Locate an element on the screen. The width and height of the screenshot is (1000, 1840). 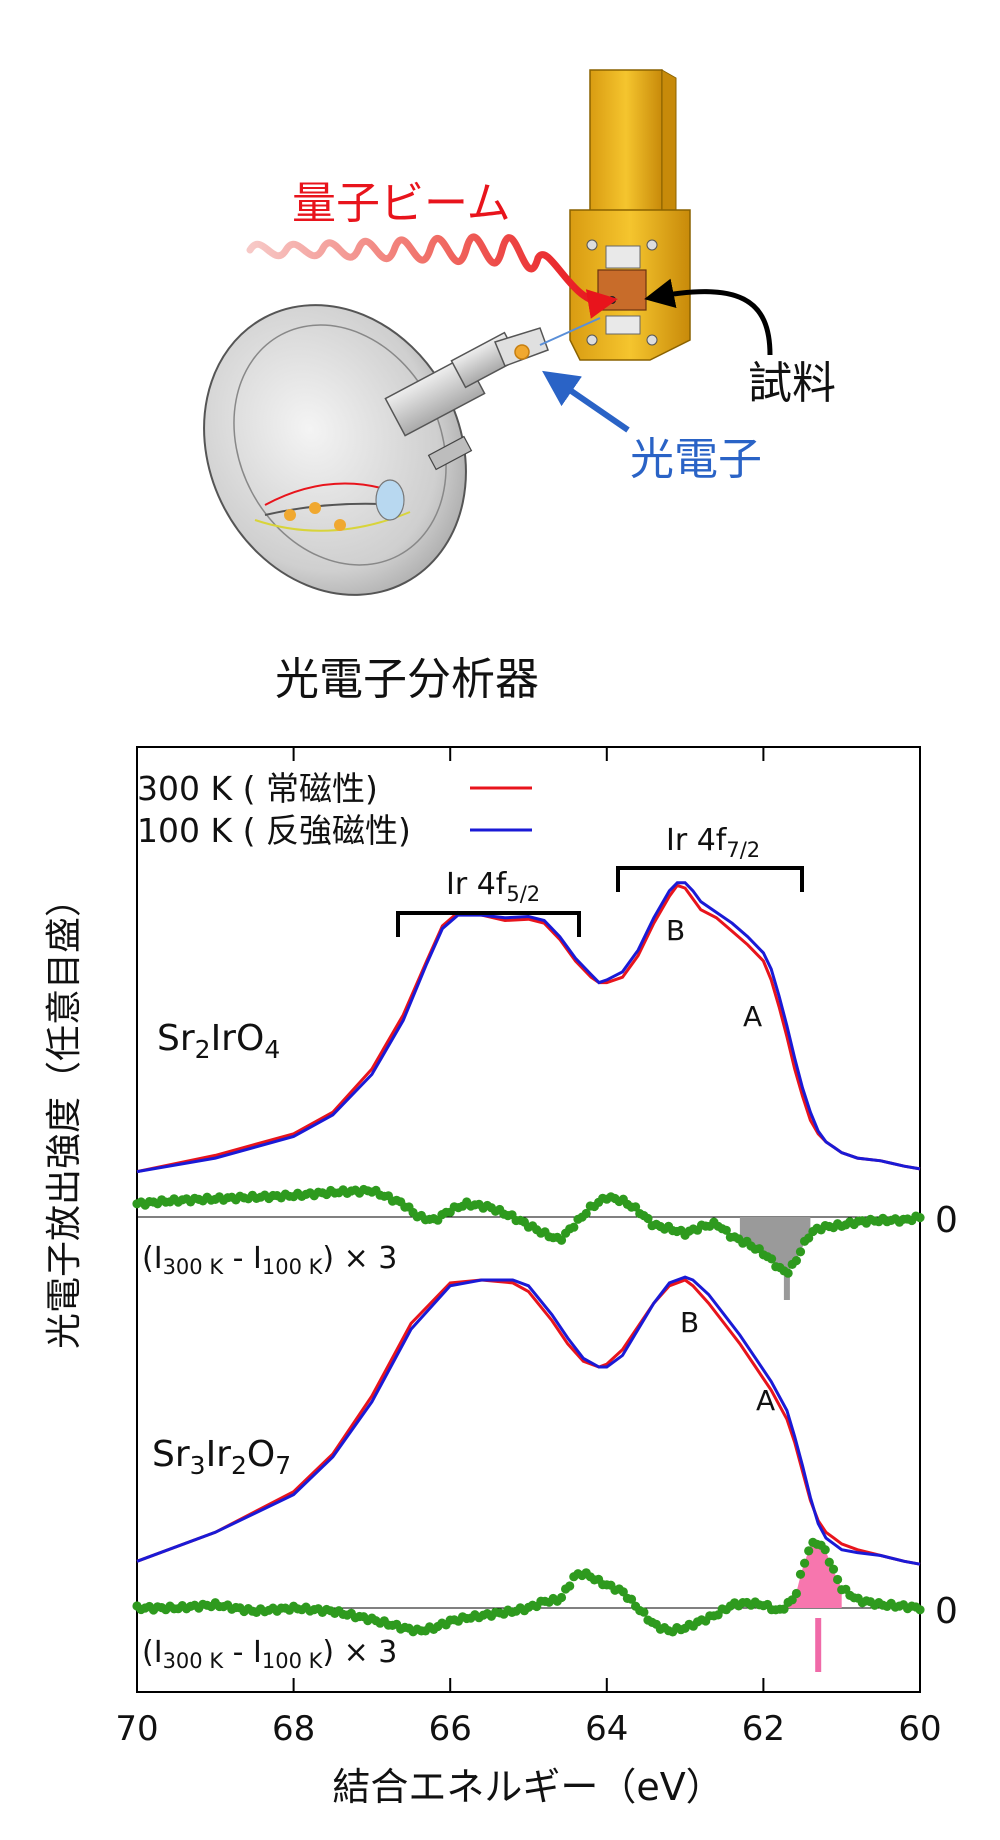
x-tick-label-66: 66 is located at coordinates (450, 1729).